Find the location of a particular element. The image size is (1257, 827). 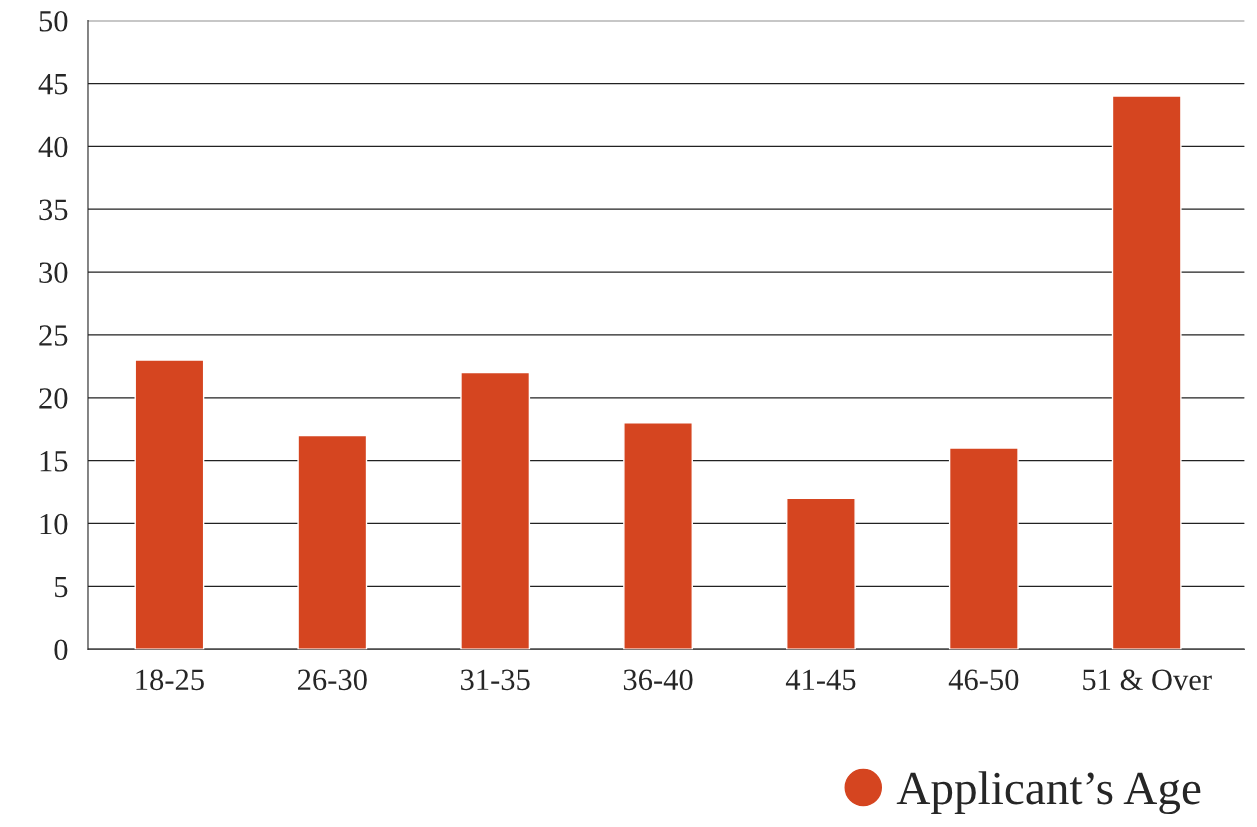

x-tick-label: 31-35 is located at coordinates (495, 680).